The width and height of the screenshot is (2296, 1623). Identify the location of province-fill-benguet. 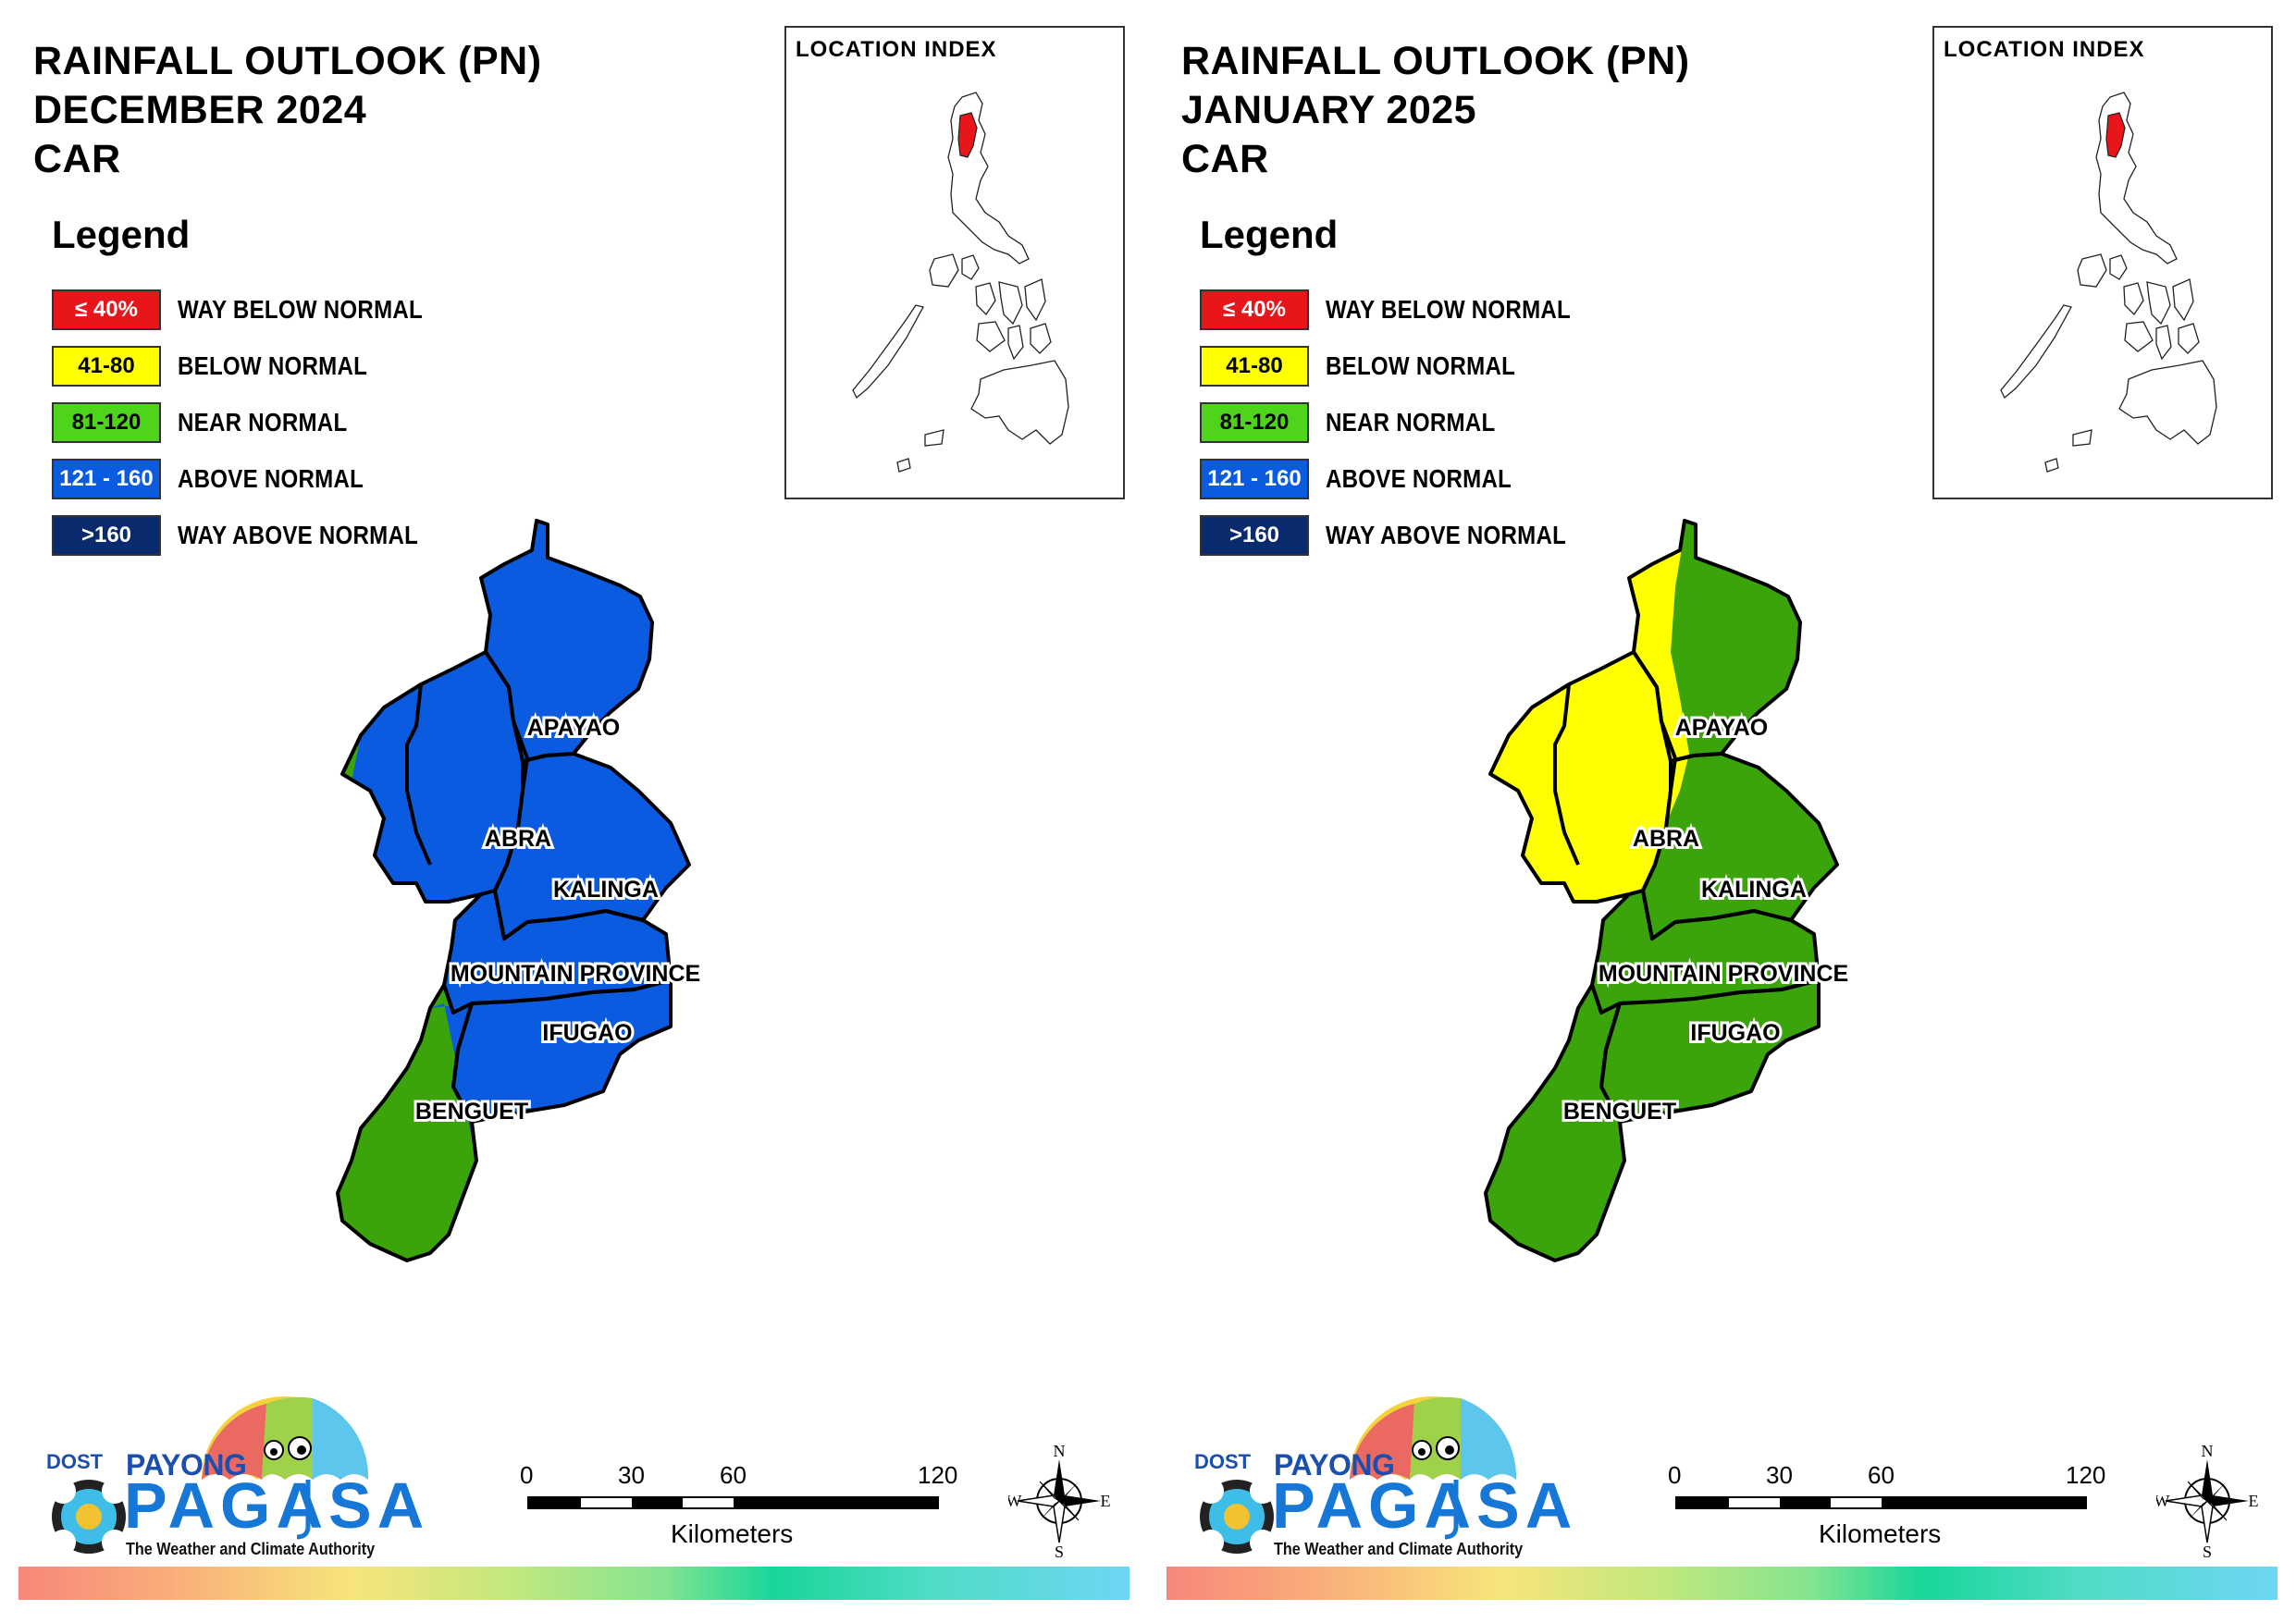
(407, 1122).